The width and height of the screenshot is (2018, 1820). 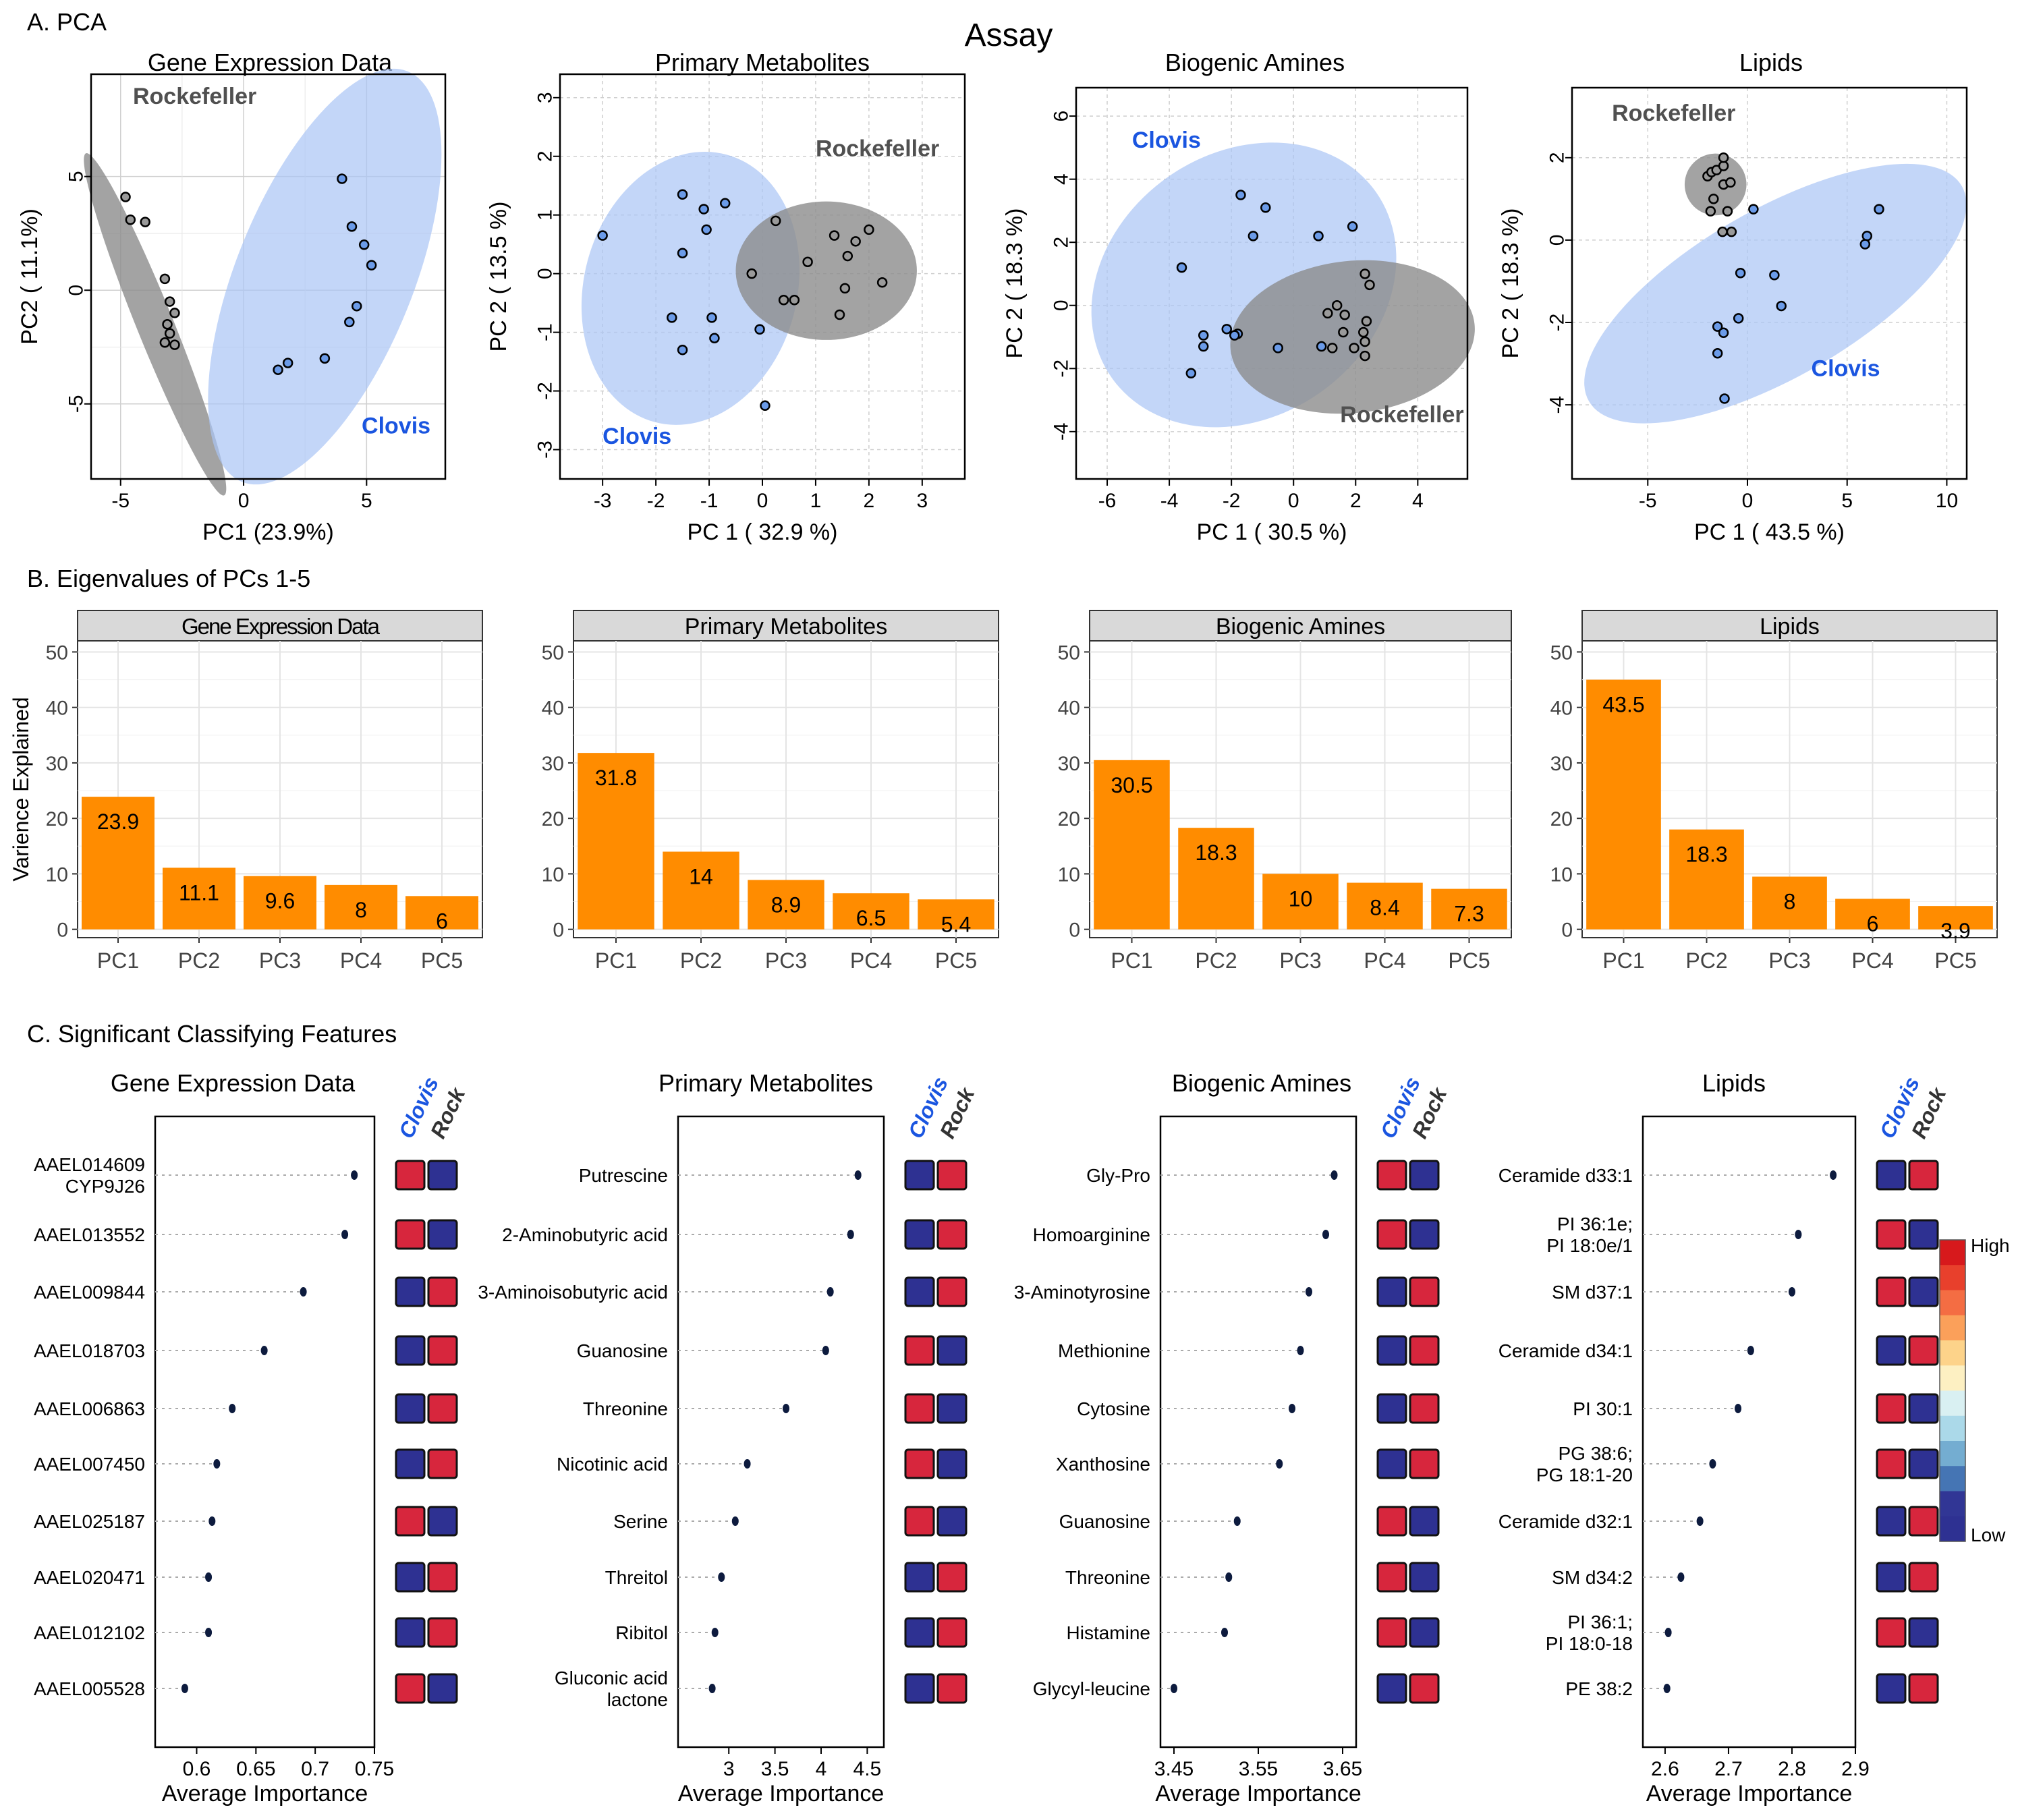 I want to click on feature-label: PI 18:0-18, so click(x=1590, y=1644).